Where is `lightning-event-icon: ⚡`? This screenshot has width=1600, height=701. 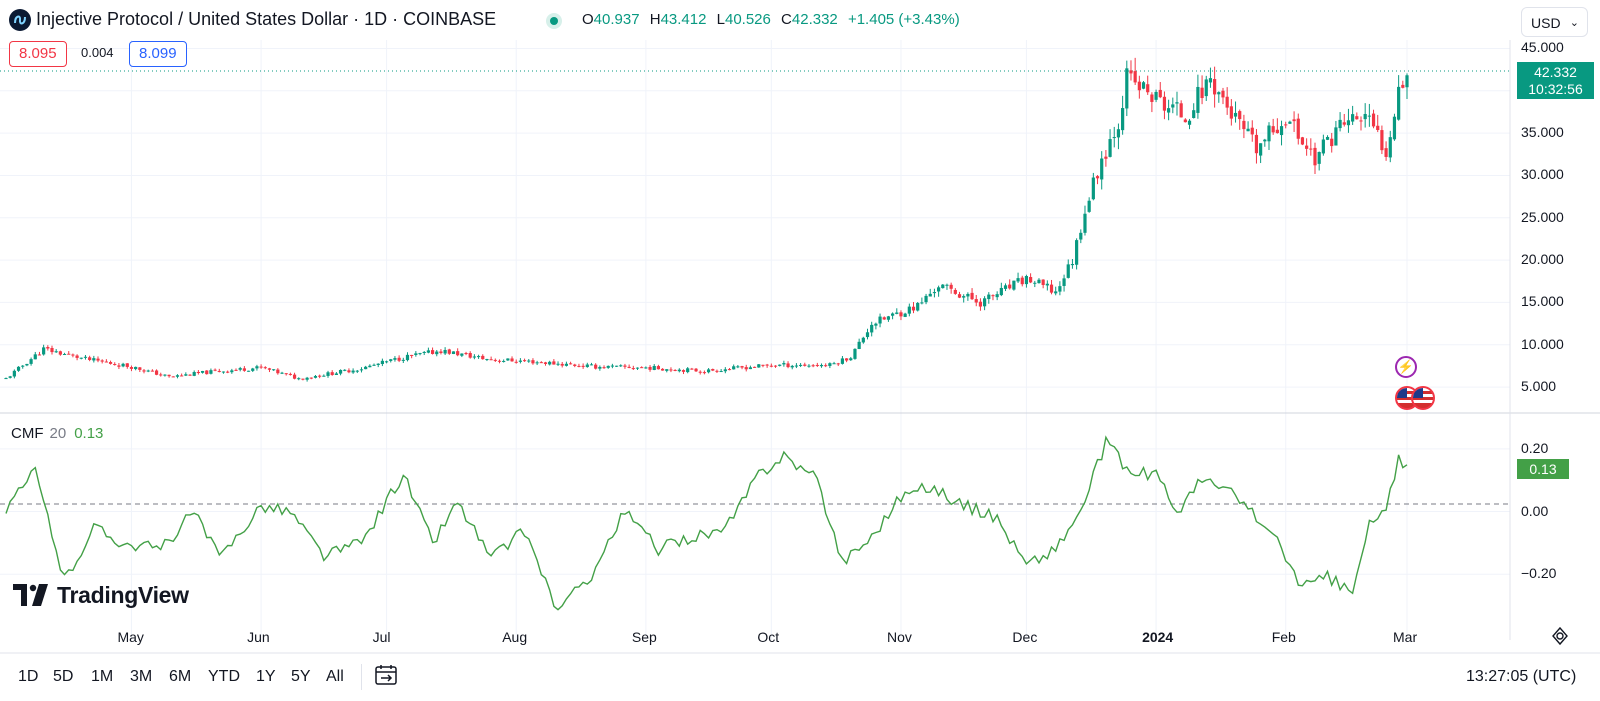
lightning-event-icon: ⚡ is located at coordinates (1406, 367).